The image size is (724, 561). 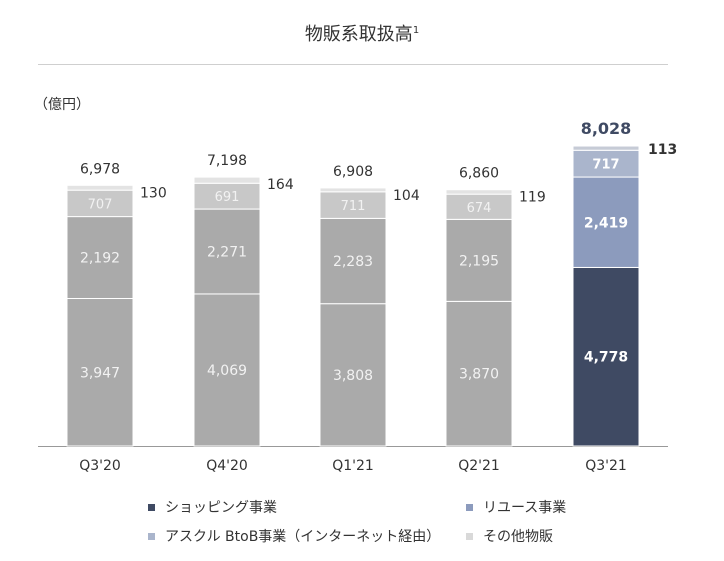 I want to click on data-label-3-4: 674, so click(x=479, y=208).